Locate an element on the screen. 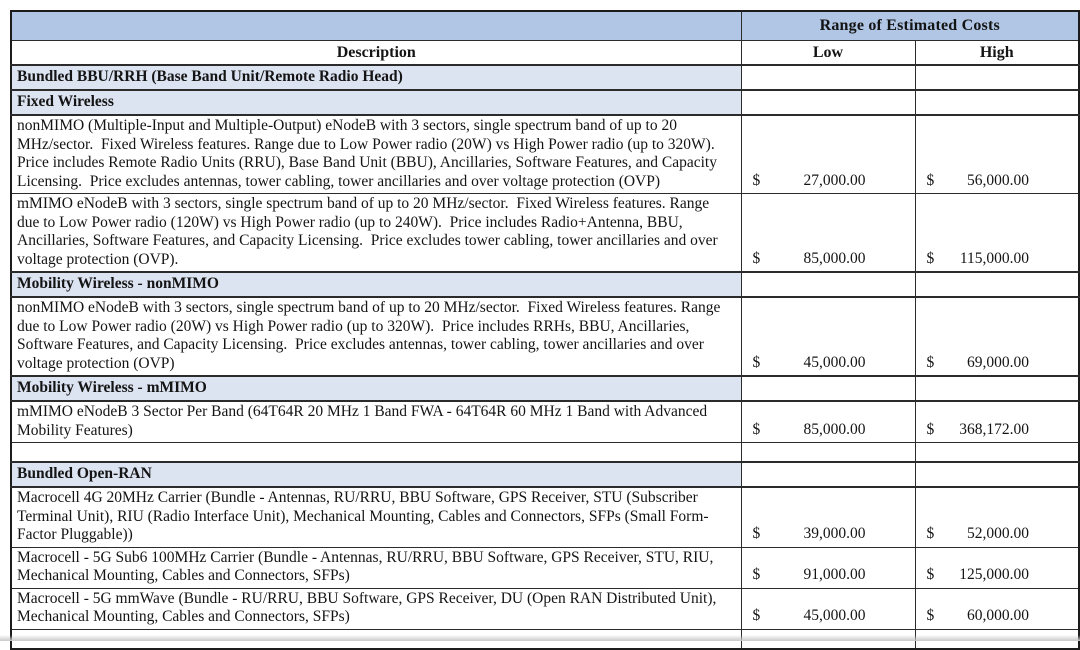  high-amount-cell: $60,000.00 is located at coordinates (997, 608).